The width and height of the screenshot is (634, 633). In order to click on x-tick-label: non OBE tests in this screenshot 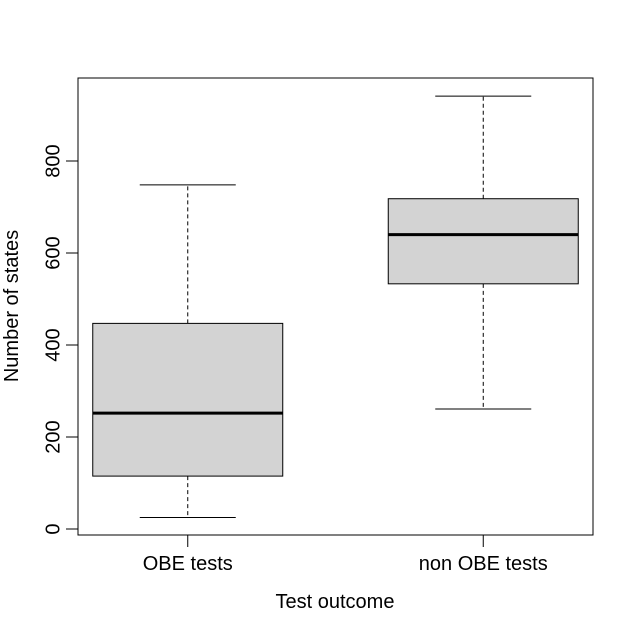, I will do `click(483, 564)`.